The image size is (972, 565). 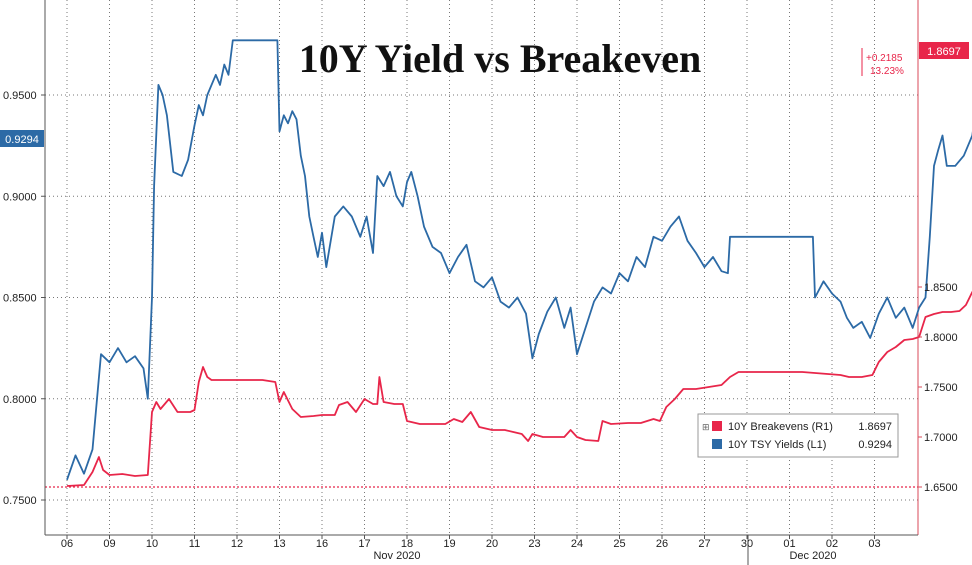 I want to click on legend-label-breakevens: 10Y Breakevens (R1), so click(x=780, y=427).